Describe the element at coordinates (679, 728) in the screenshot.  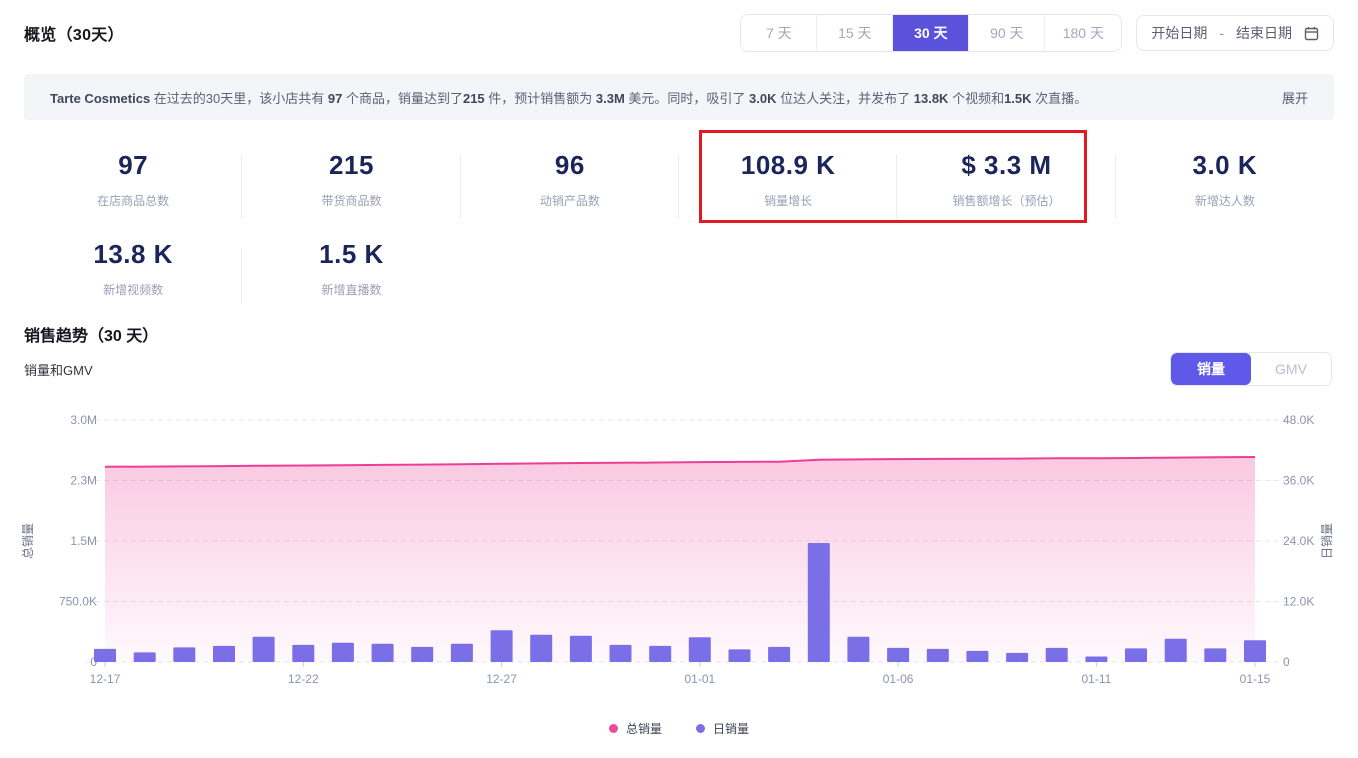
I see `chart-legend: 总销量 日销量` at that location.